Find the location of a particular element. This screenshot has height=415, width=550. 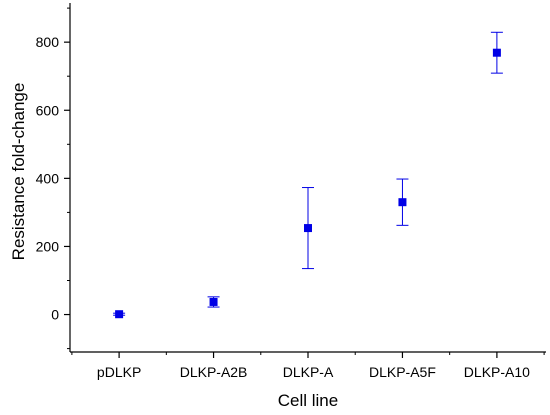

y-tick-label: 800 is located at coordinates (48, 42).